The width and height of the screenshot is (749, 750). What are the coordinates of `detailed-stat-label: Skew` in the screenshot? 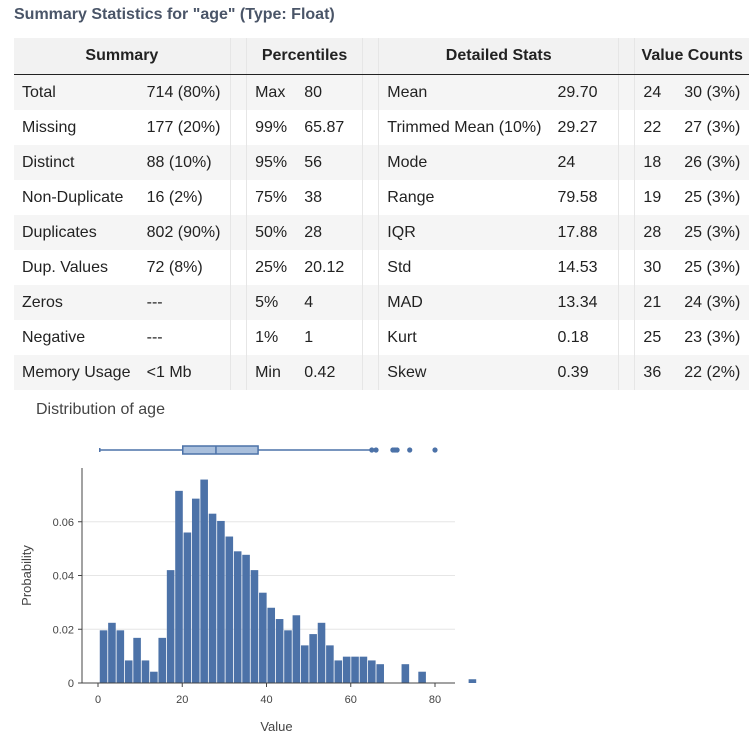 It's located at (464, 372).